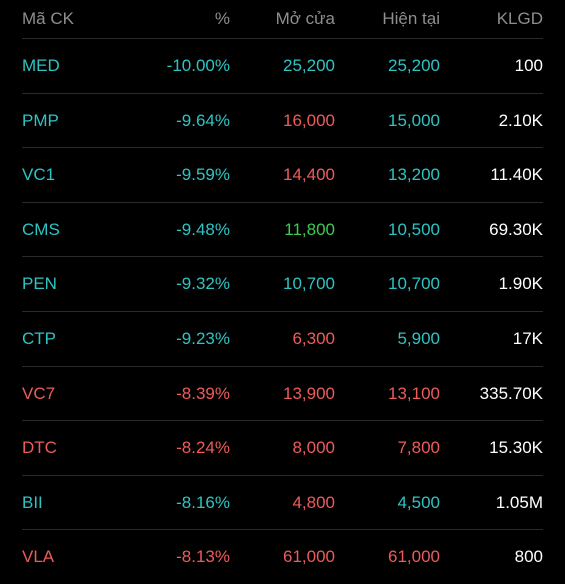  What do you see at coordinates (198, 65) in the screenshot?
I see `percent-change-cell: -10.00%` at bounding box center [198, 65].